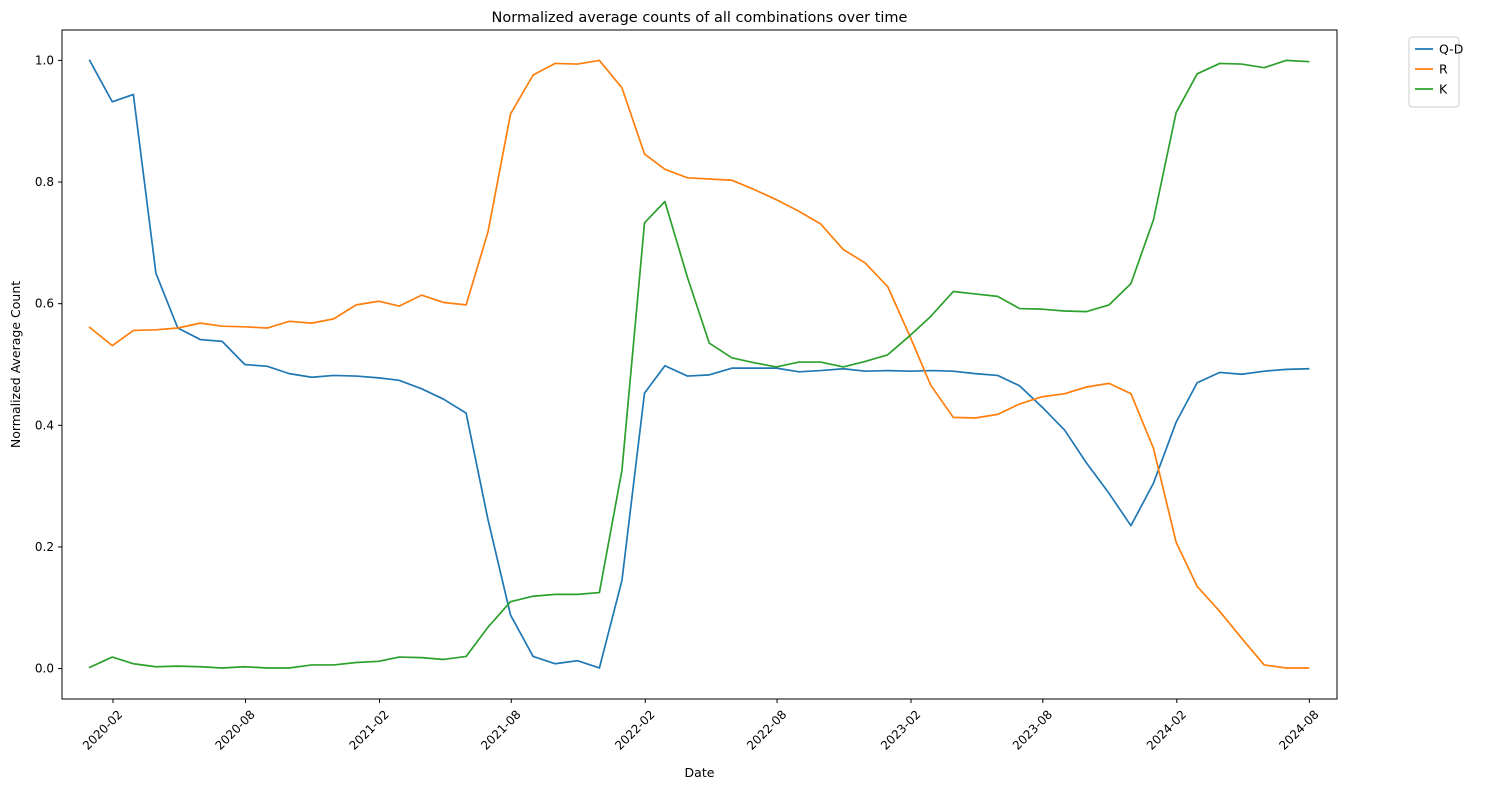 This screenshot has width=1495, height=790. I want to click on y-axis-label: Normalized Average Count, so click(15, 364).